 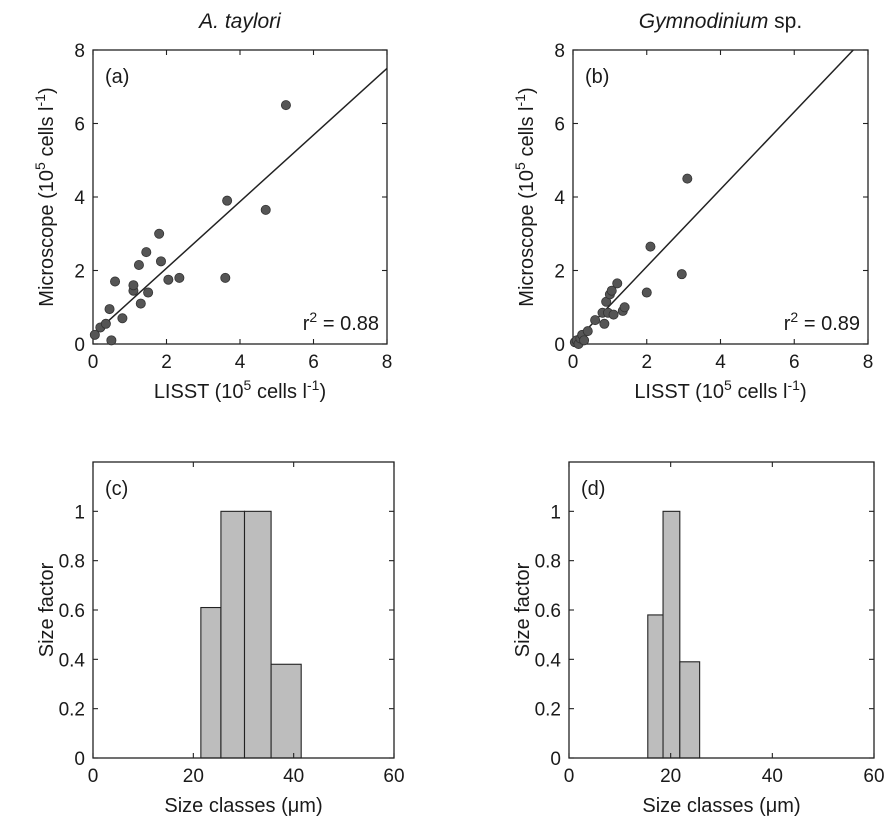 What do you see at coordinates (341, 322) in the screenshot?
I see `r-squared-annotation: r2 = 0.88` at bounding box center [341, 322].